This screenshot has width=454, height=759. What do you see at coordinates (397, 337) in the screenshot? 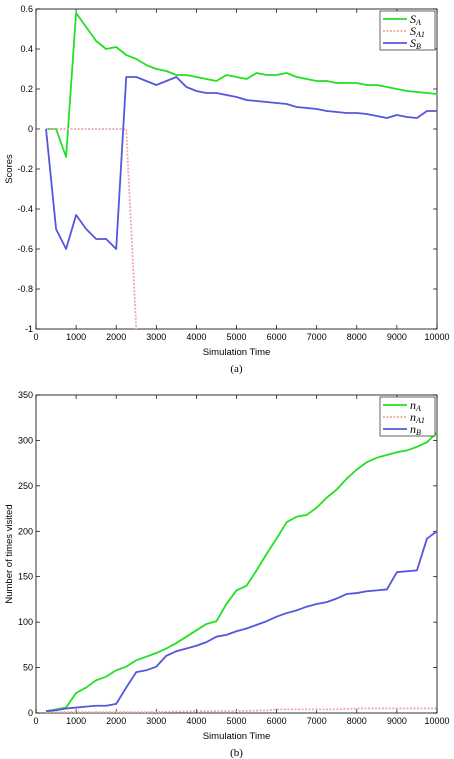
I see `chart-a-x-tick-label: 9000` at bounding box center [397, 337].